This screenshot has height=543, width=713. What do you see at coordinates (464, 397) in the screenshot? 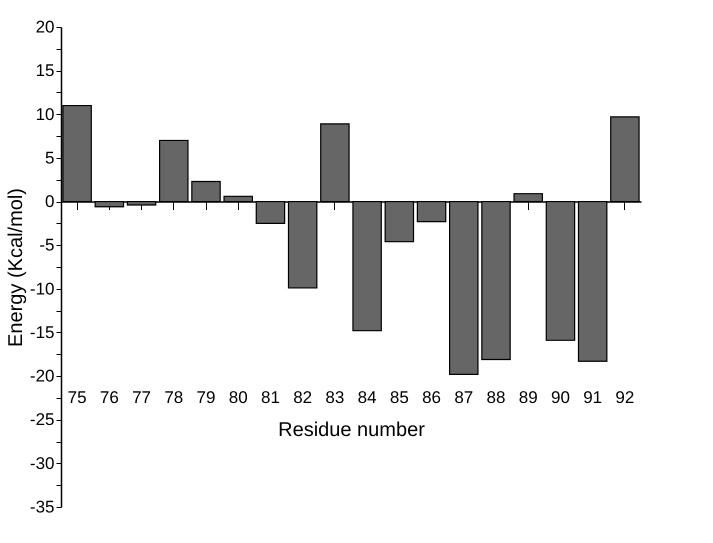
I see `x-tick-label: 87` at bounding box center [464, 397].